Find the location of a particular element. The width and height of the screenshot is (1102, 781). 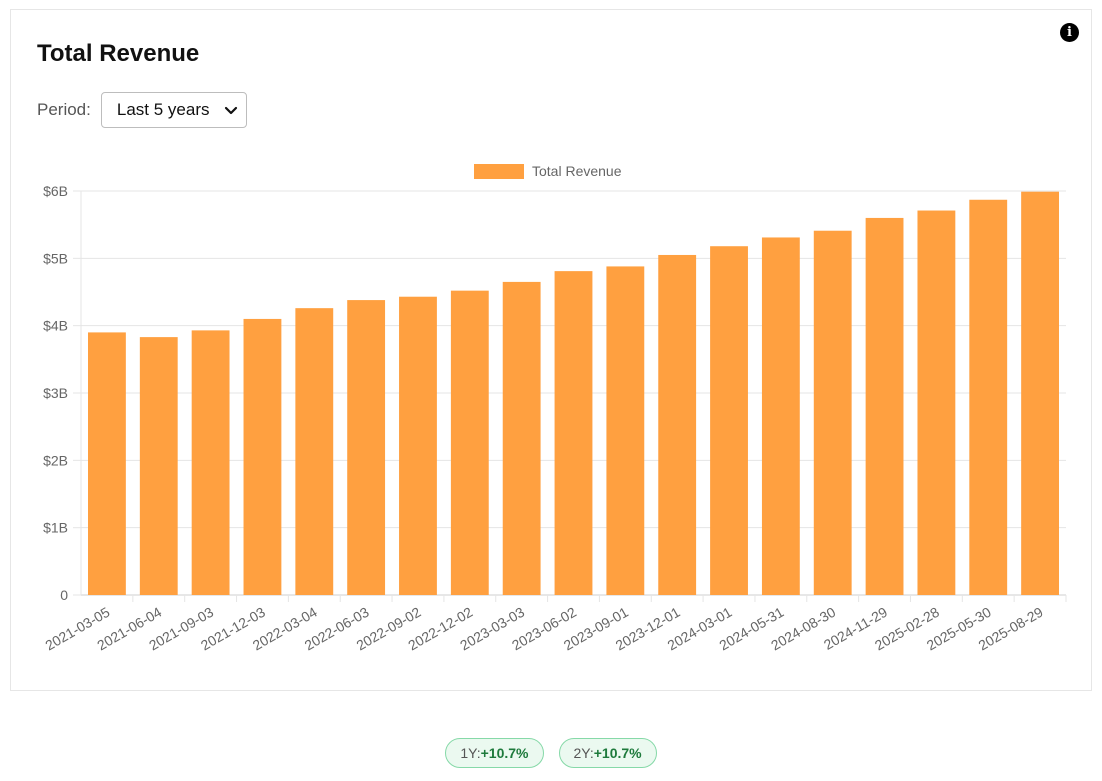

y-tick-label: $4B is located at coordinates (55, 326).